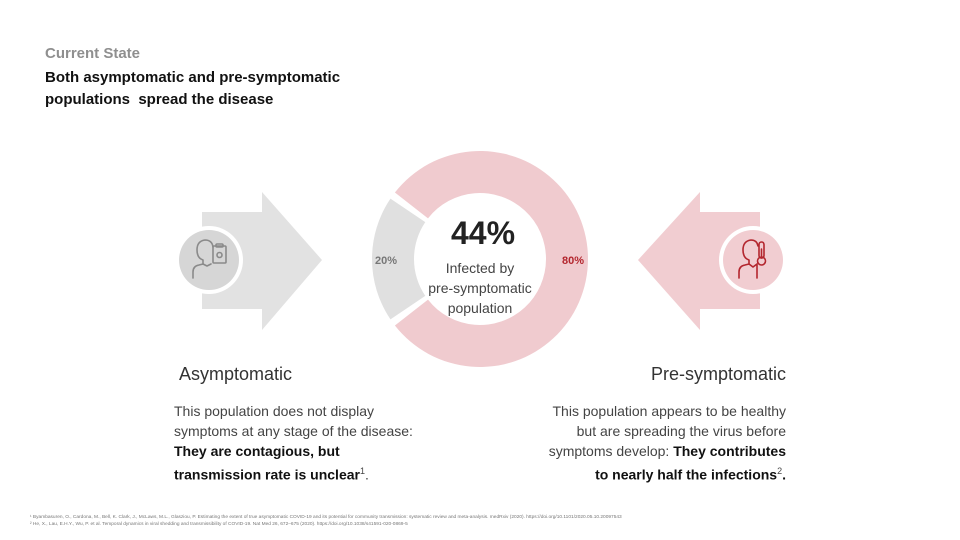  Describe the element at coordinates (699, 261) in the screenshot. I see `presymptomatic-arrow` at that location.